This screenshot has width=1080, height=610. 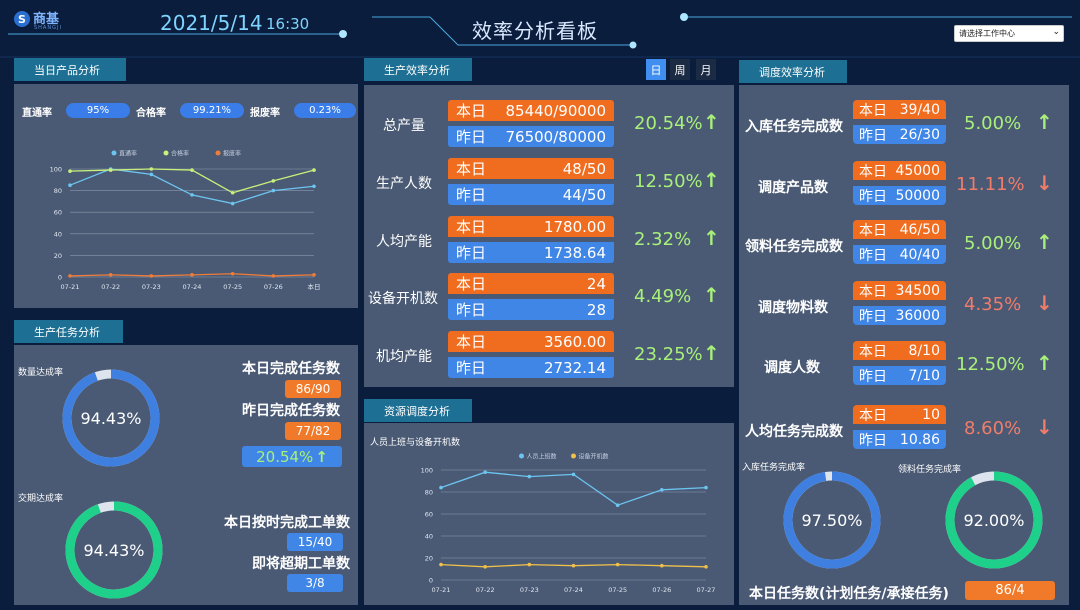 I want to click on dispatch-yesterday-value: 10.86, so click(x=919, y=439).